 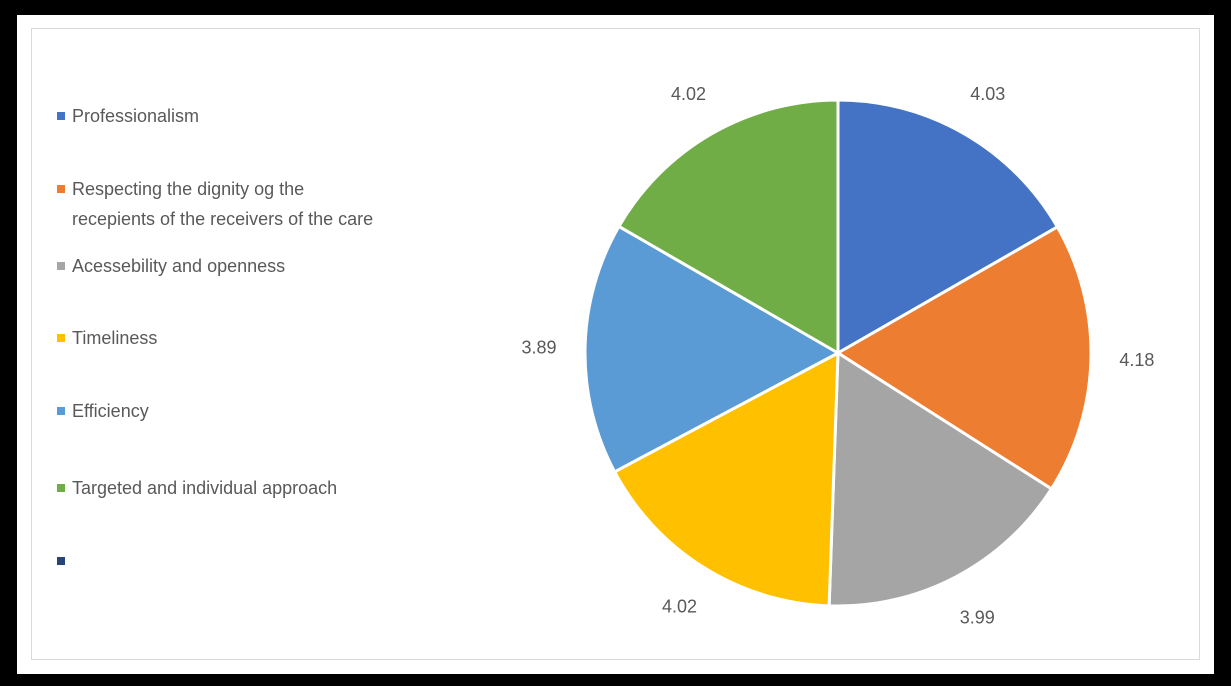 I want to click on data-label-targeted-approach: 4.02, so click(x=688, y=94).